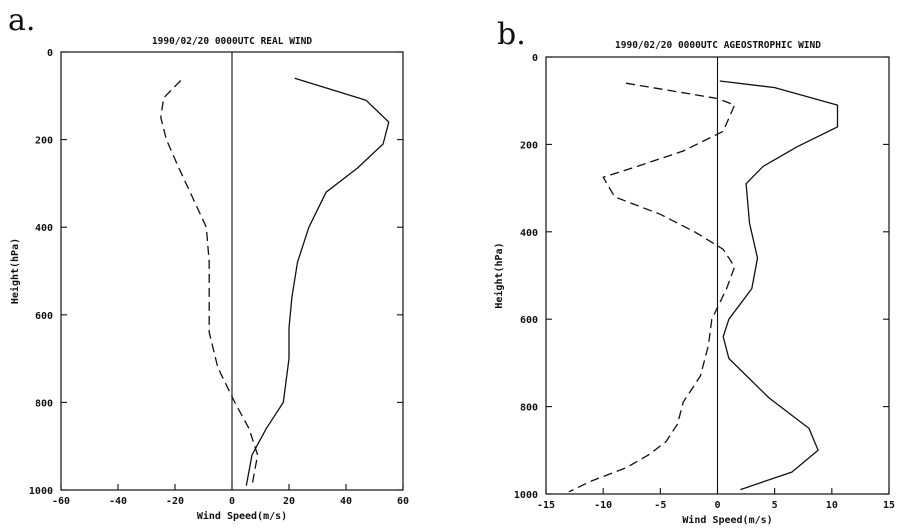  What do you see at coordinates (529, 233) in the screenshot?
I see `chart-b-y-tick-label: 400` at bounding box center [529, 233].